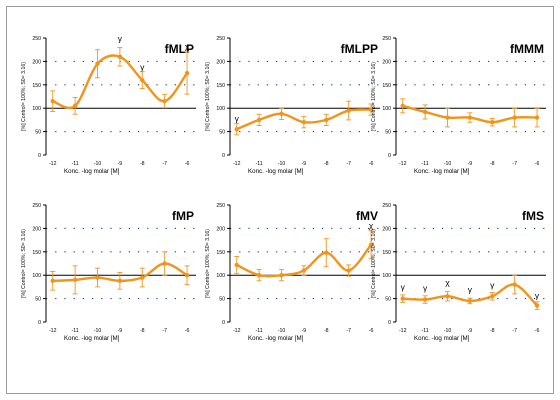  I want to click on chart-title: fMS, so click(533, 216).